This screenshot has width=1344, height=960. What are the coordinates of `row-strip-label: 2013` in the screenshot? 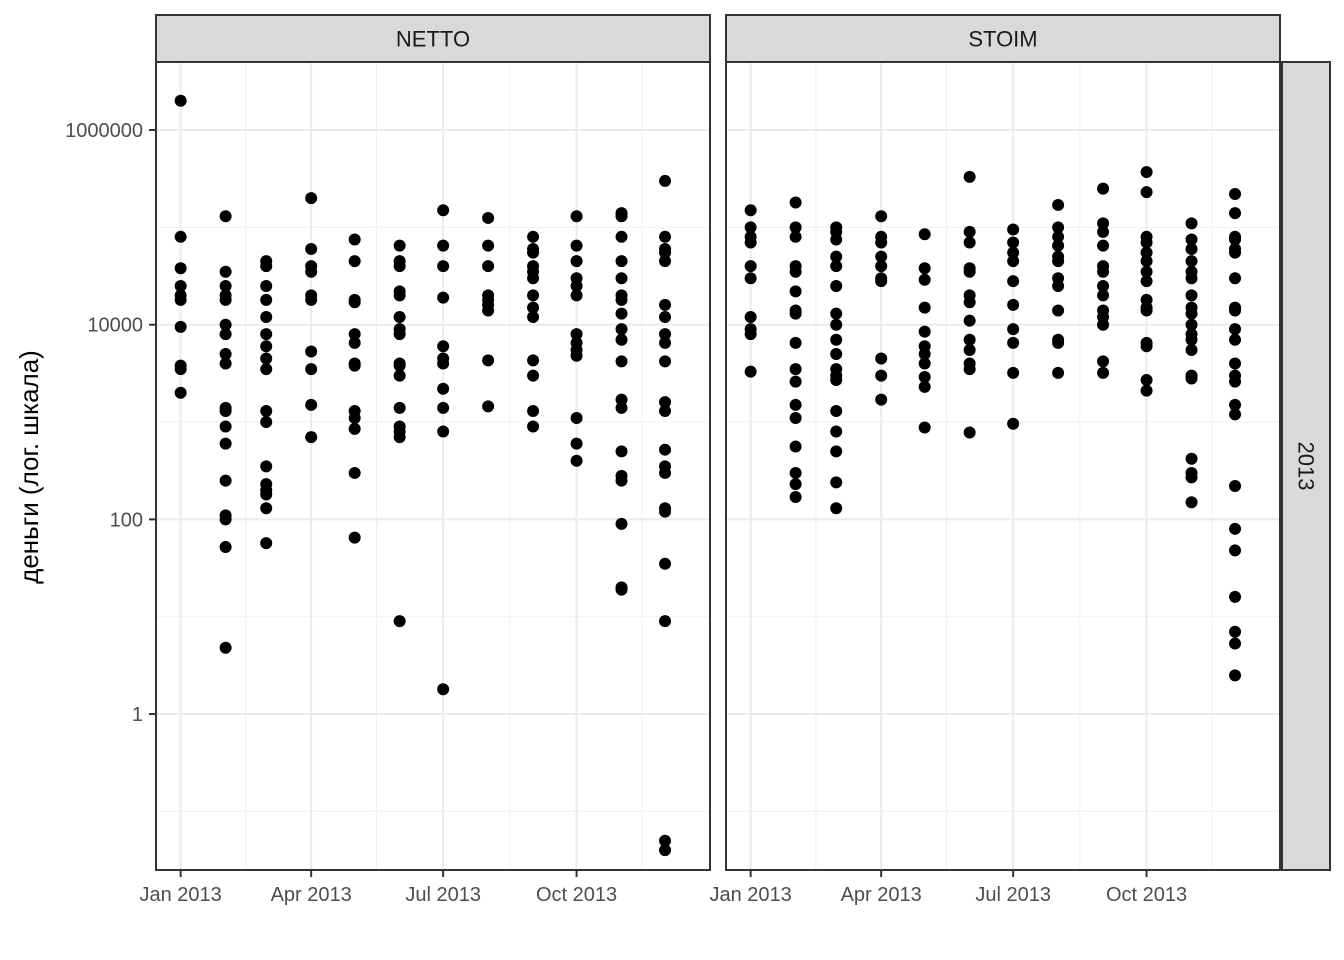 It's located at (1306, 466).